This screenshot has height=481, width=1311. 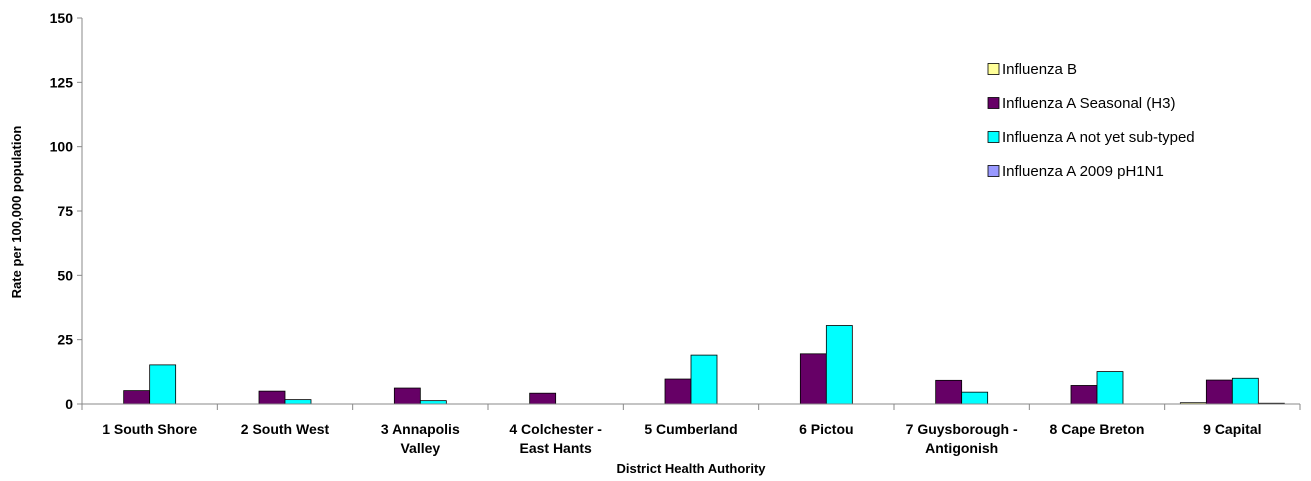 What do you see at coordinates (826, 429) in the screenshot?
I see `x-category-label: 6 Pictou` at bounding box center [826, 429].